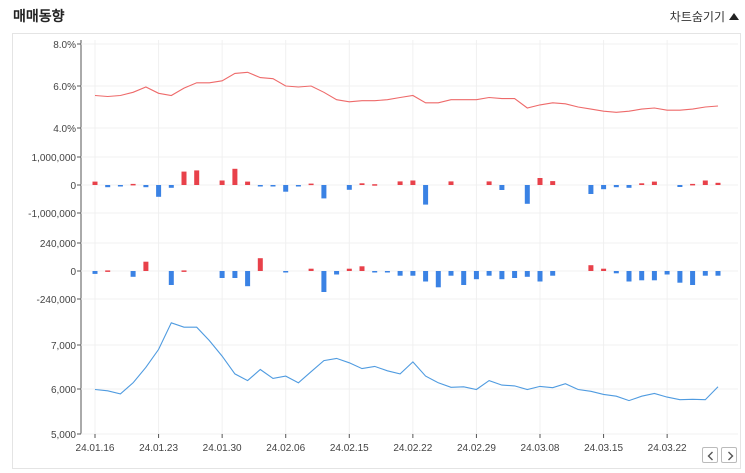  Describe the element at coordinates (349, 448) in the screenshot. I see `x-tick-label: 24.02.15` at that location.